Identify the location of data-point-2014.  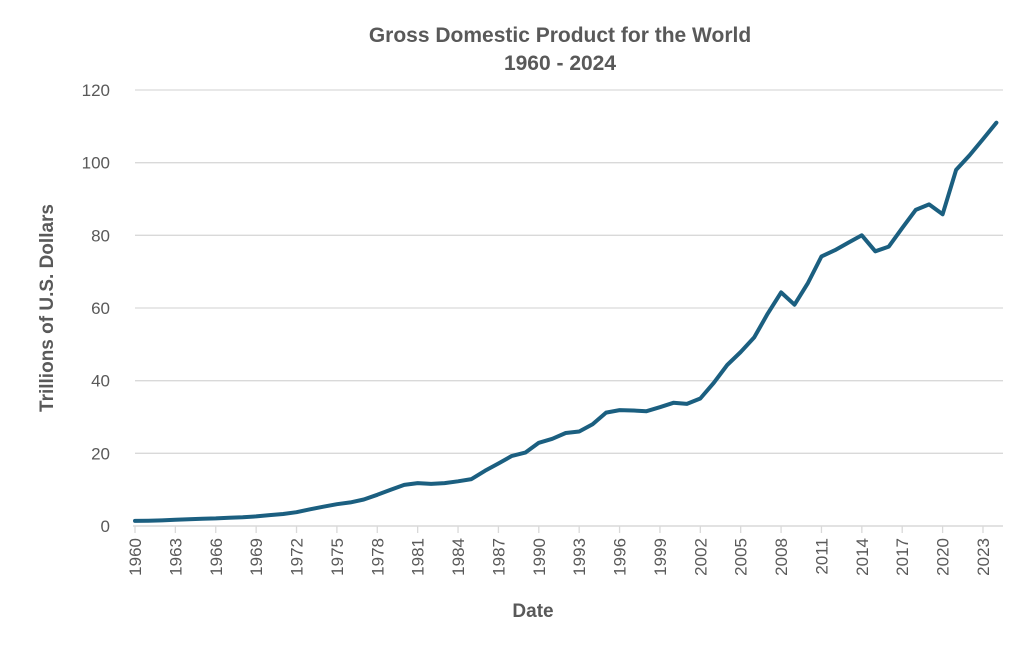
(862, 235).